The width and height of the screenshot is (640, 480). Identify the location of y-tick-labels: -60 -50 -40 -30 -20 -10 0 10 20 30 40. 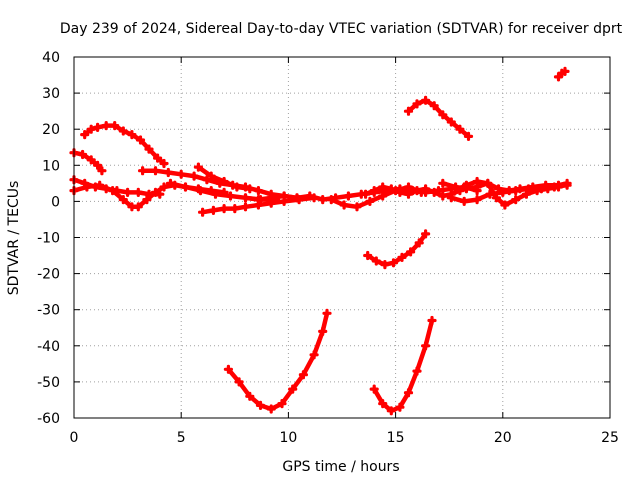
(48, 238).